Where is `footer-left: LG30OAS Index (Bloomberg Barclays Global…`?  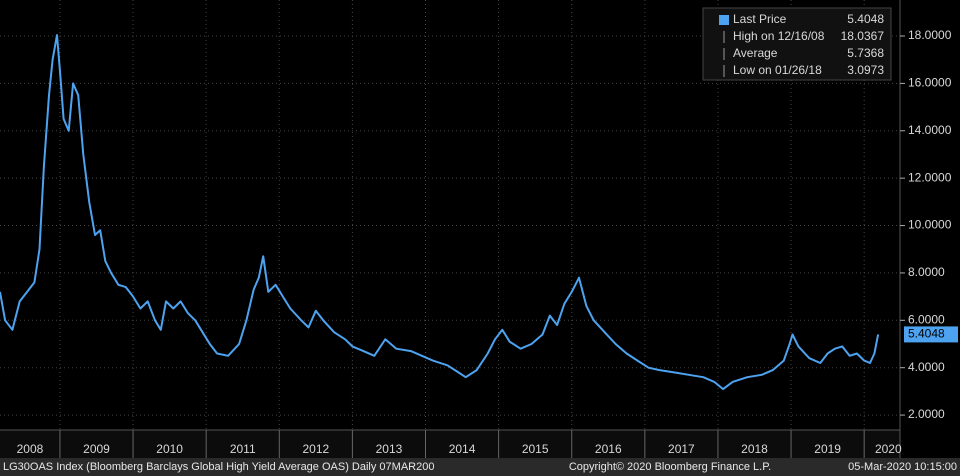
footer-left: LG30OAS Index (Bloomberg Barclays Global… is located at coordinates (218, 467).